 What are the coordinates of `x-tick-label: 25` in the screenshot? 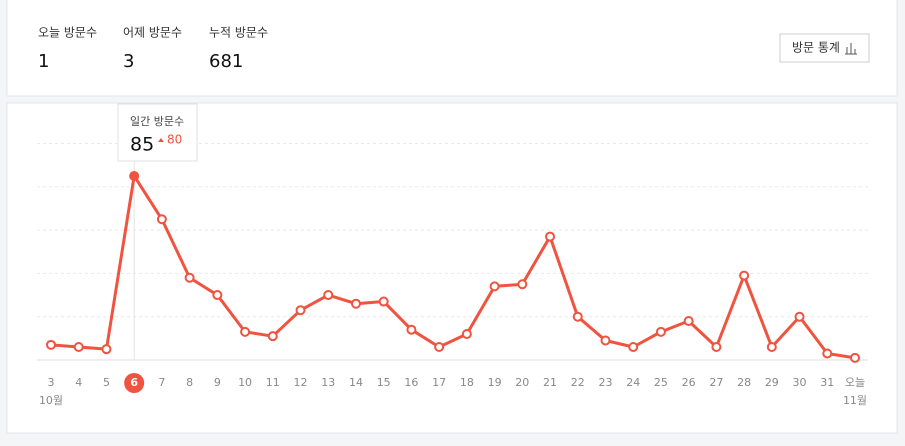 It's located at (661, 382).